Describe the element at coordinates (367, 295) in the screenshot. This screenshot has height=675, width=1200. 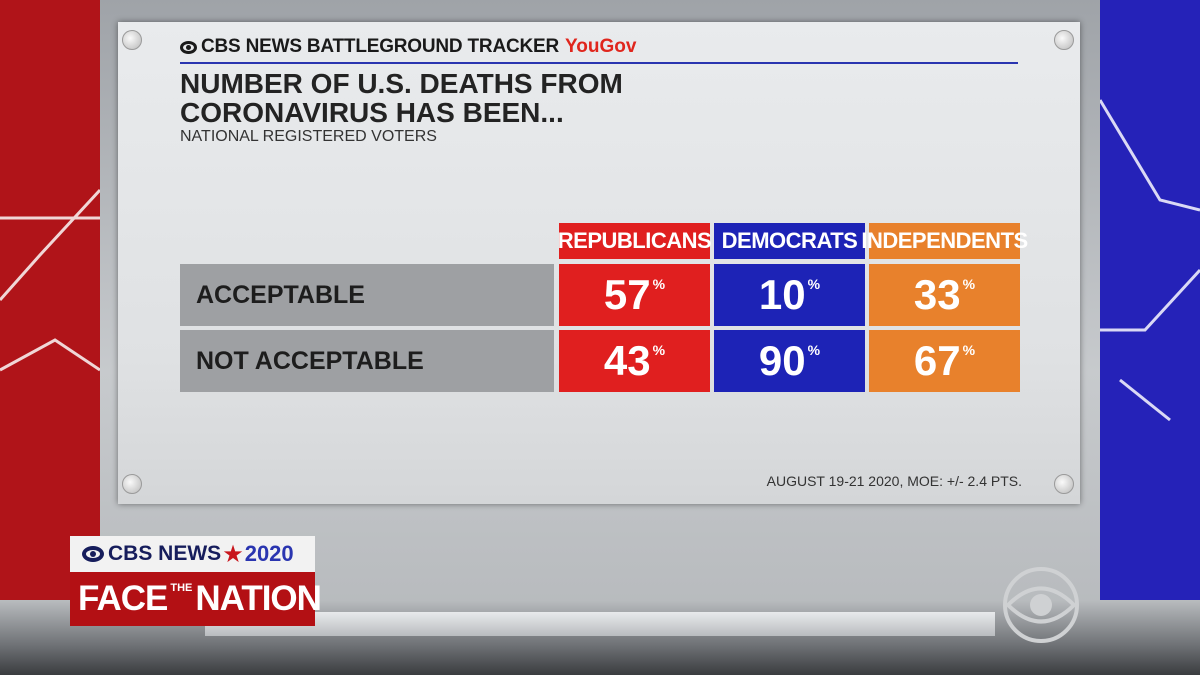
I see `row-label: ACCEPTABLE` at that location.